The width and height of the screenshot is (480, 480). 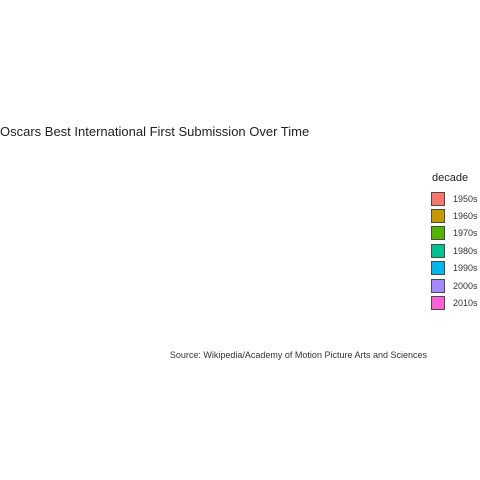 I want to click on legend-label-1980s: 1980s, so click(x=465, y=250).